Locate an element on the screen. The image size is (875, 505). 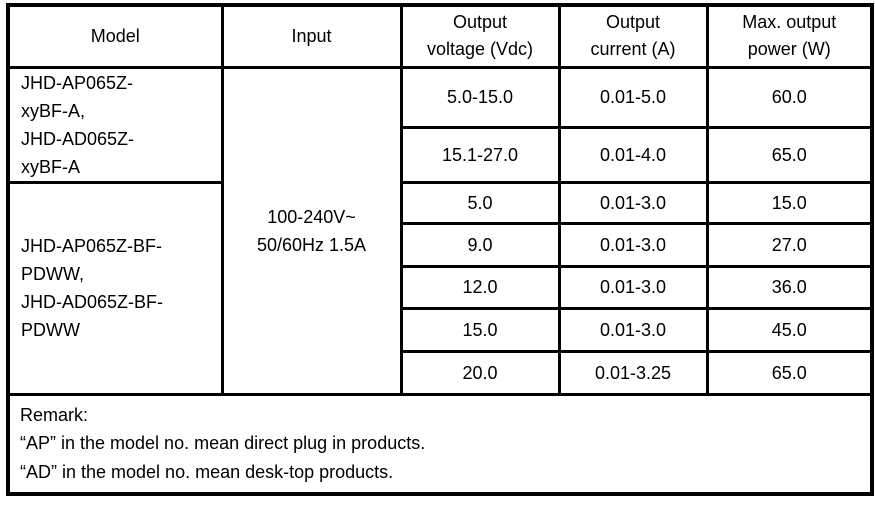
output-voltage-cell: 15.1-27.0 is located at coordinates (480, 155).